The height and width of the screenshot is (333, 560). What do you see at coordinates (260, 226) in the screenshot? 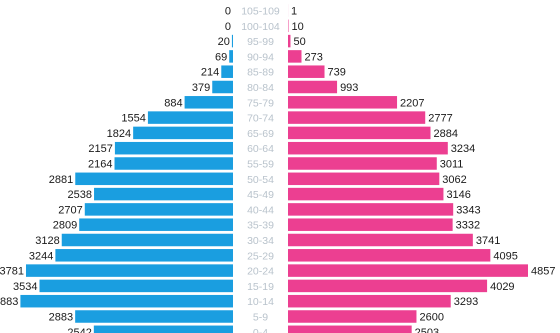
I see `age-group-label: 35-39` at bounding box center [260, 226].